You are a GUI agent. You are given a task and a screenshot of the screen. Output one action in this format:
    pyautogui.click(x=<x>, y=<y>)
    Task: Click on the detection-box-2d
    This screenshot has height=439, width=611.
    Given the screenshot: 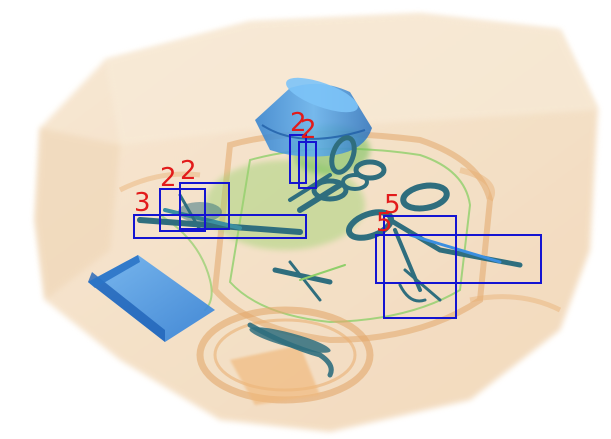 What is the action you would take?
    pyautogui.click(x=204, y=206)
    